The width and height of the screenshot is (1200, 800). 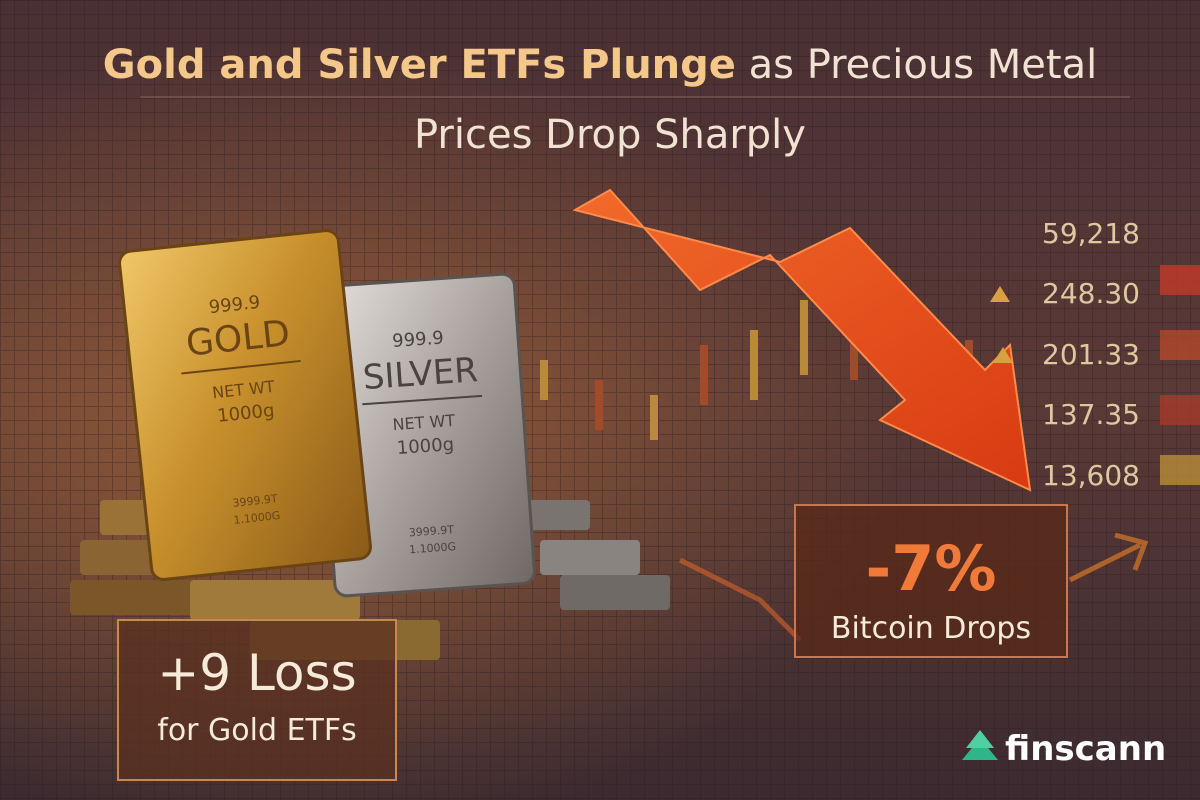 I want to click on ticker-value: 248.30, so click(x=1091, y=293).